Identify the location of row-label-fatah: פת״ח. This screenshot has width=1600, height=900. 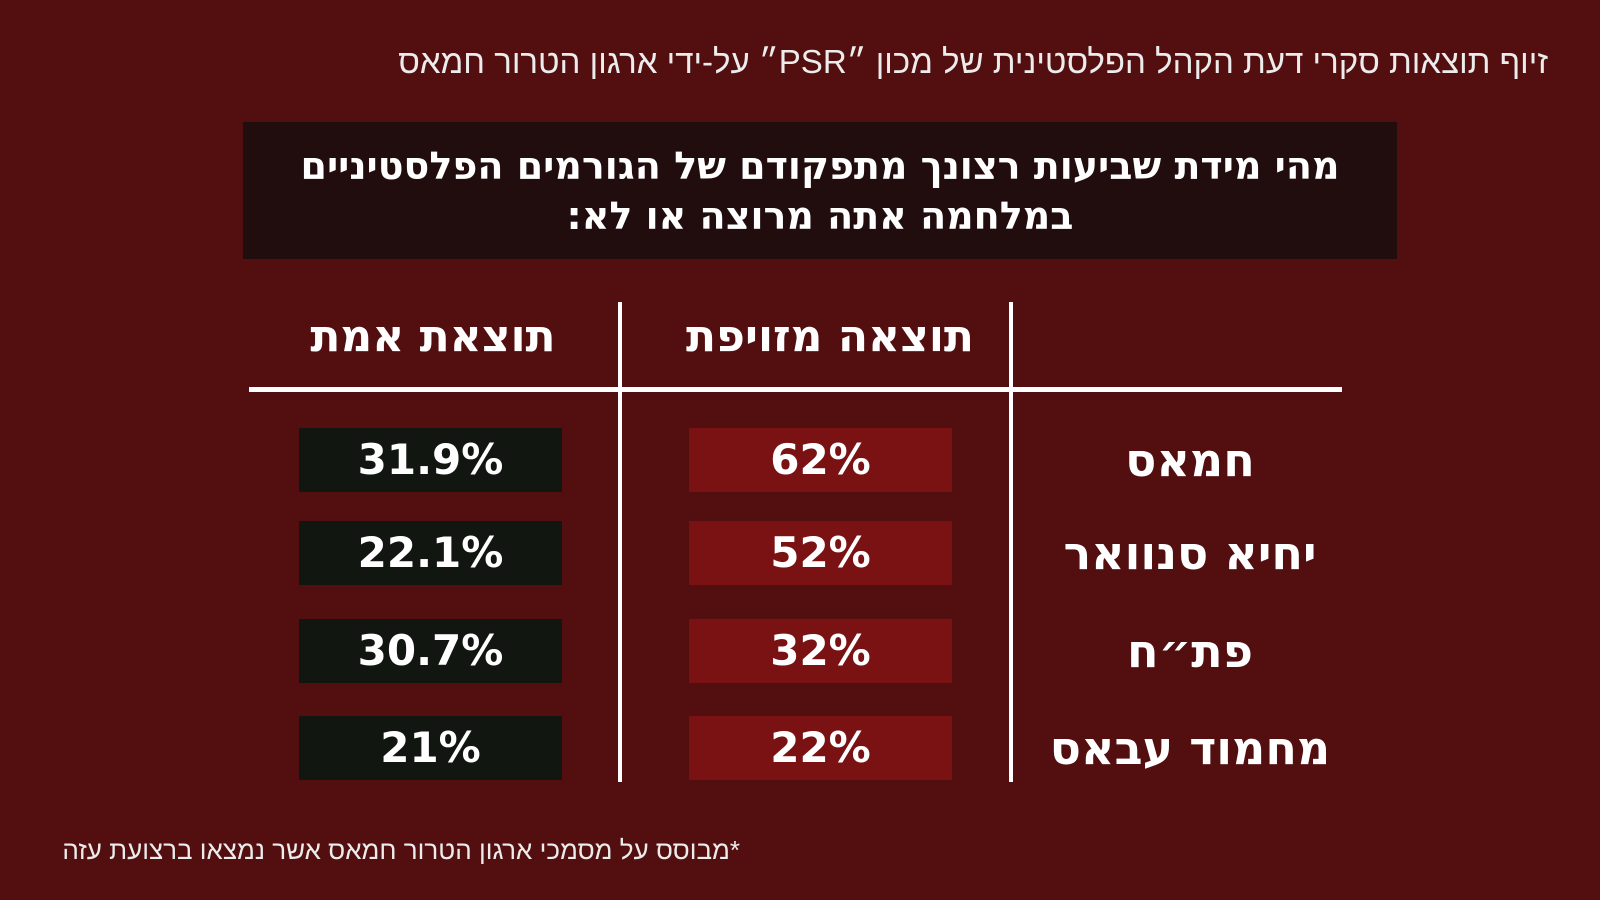
(1190, 651).